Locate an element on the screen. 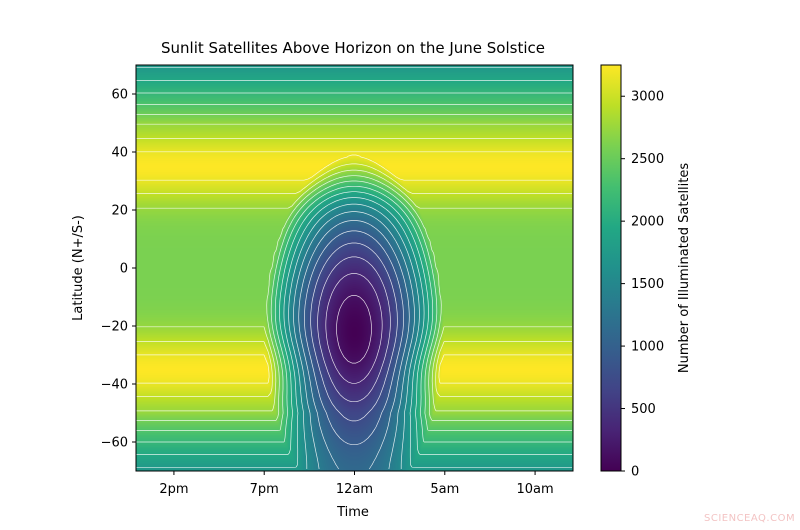 The width and height of the screenshot is (800, 530). colorbar-label: Number of Illuminated Satellites is located at coordinates (684, 268).